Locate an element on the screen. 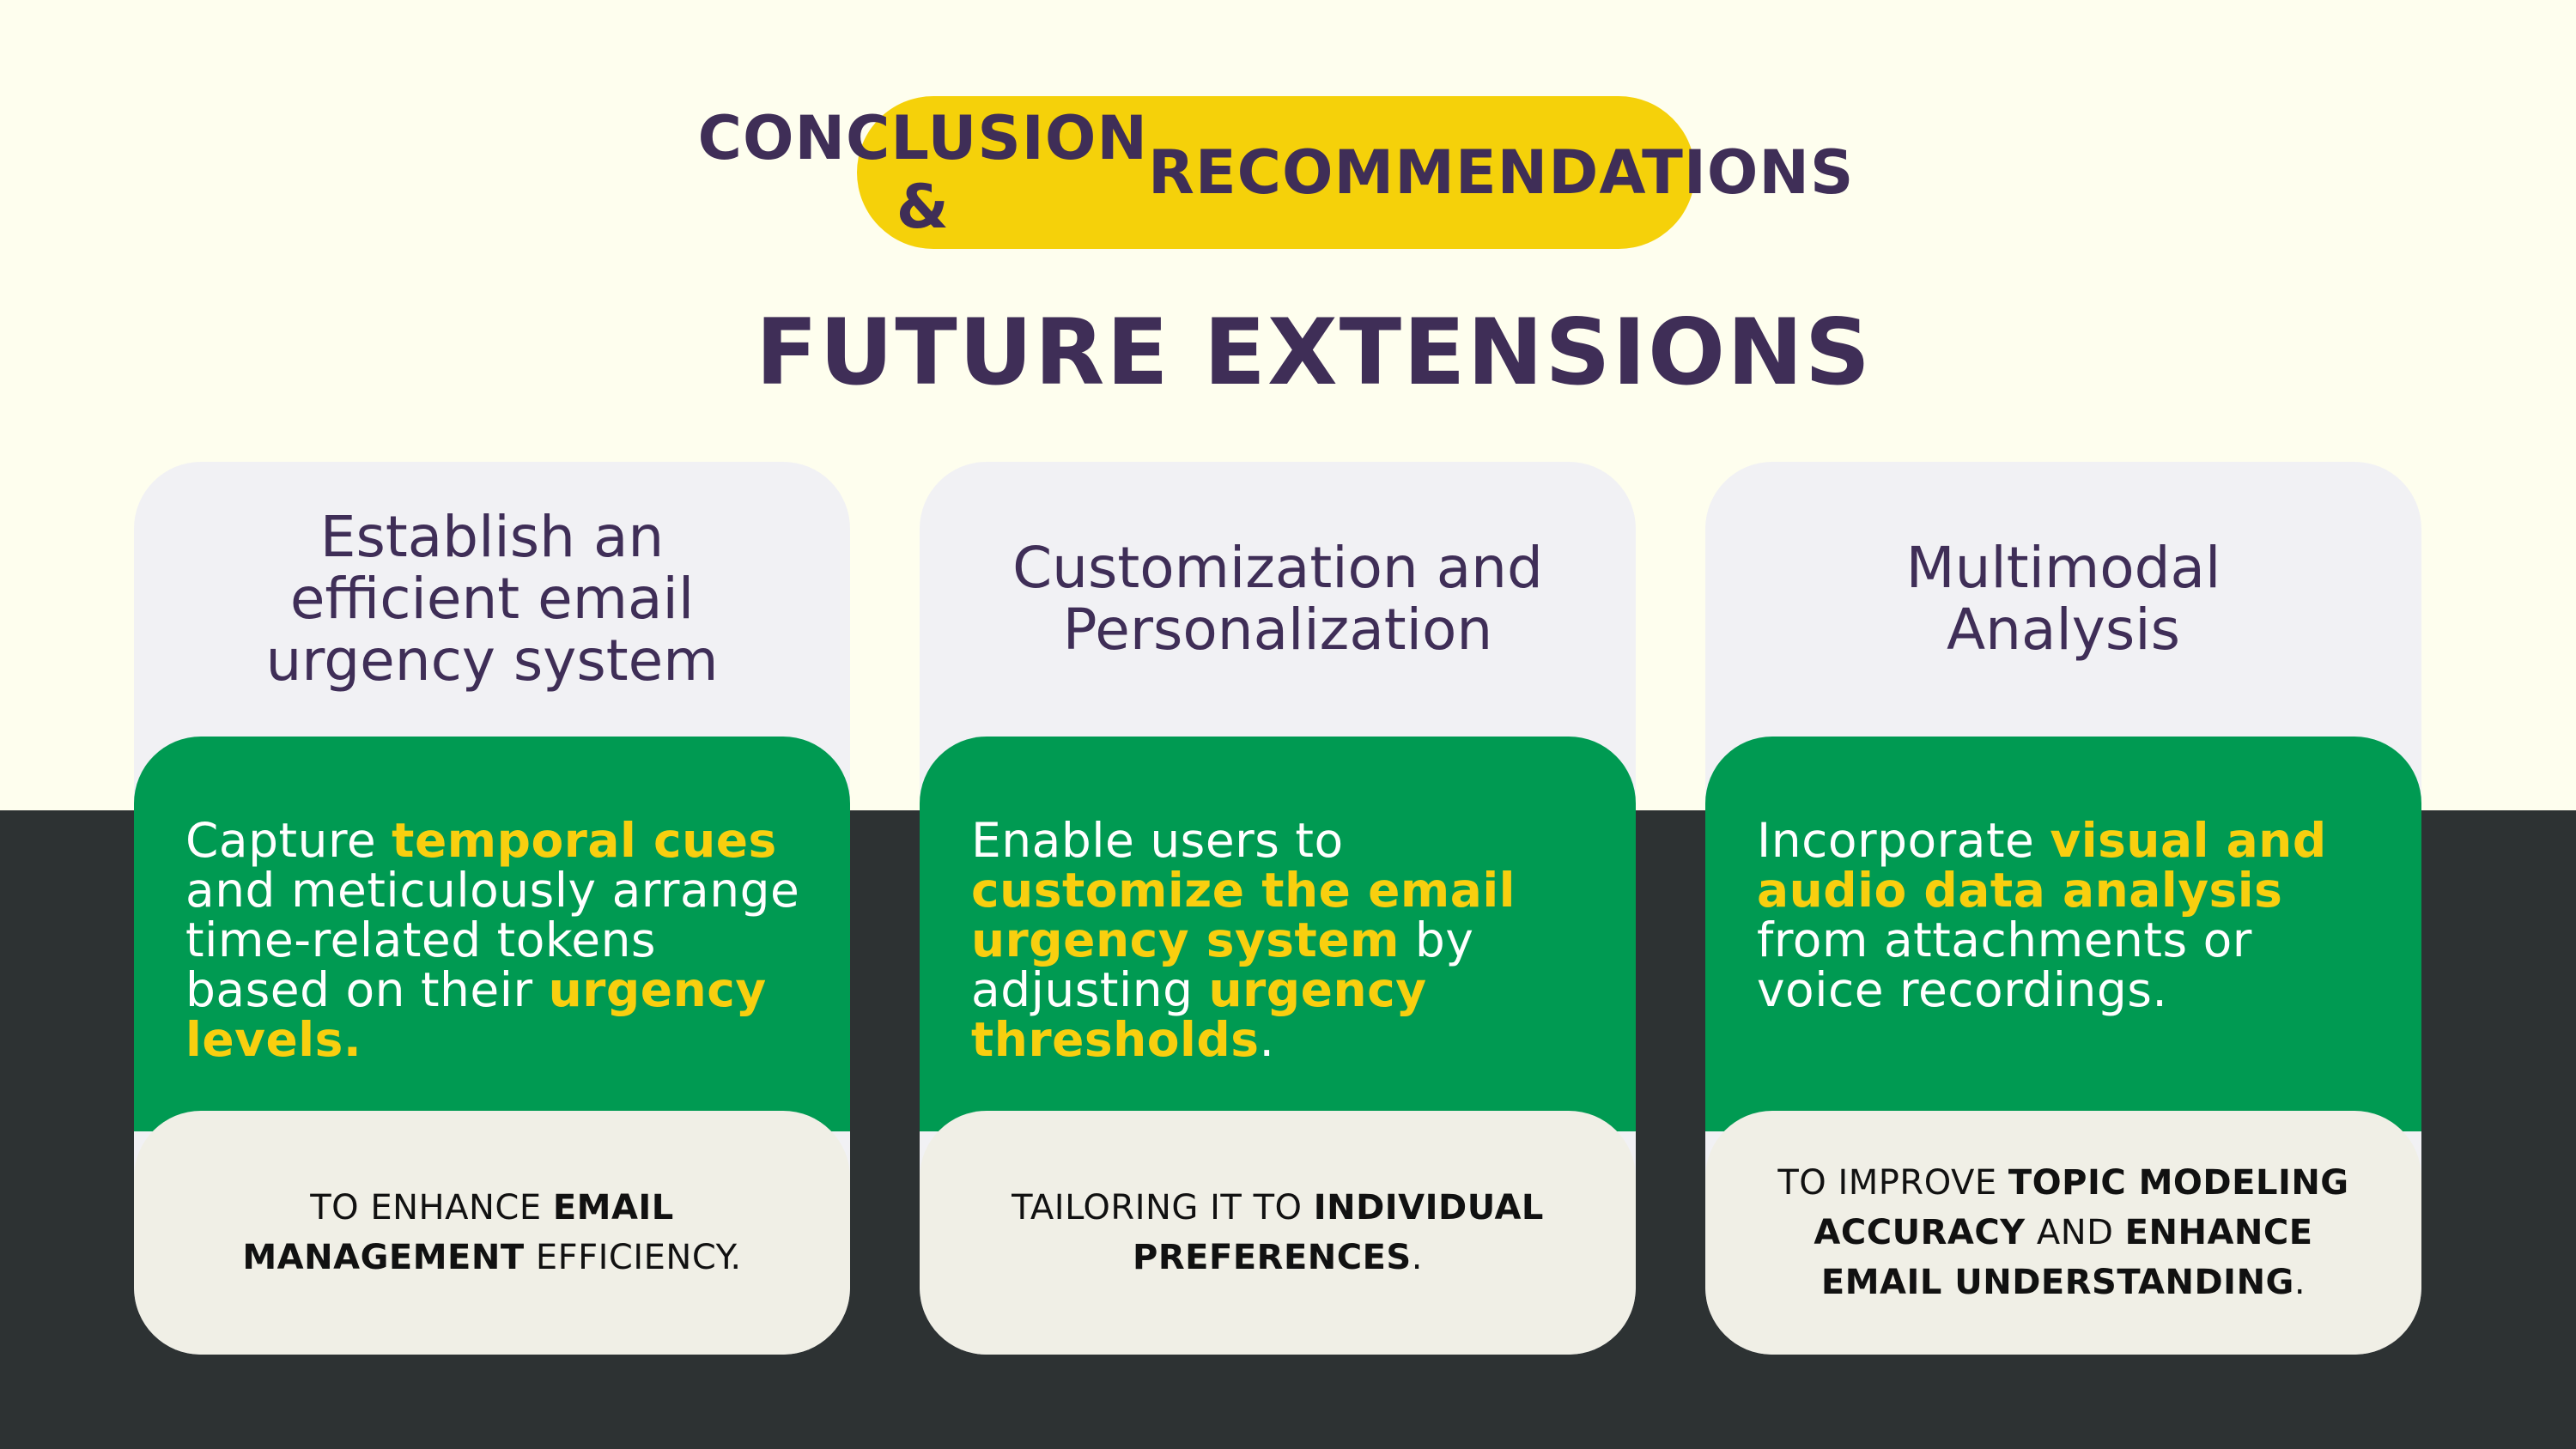 The width and height of the screenshot is (2576, 1449). footer-emphasis: TOPIC MODELING ACCURACY is located at coordinates (2082, 1207).